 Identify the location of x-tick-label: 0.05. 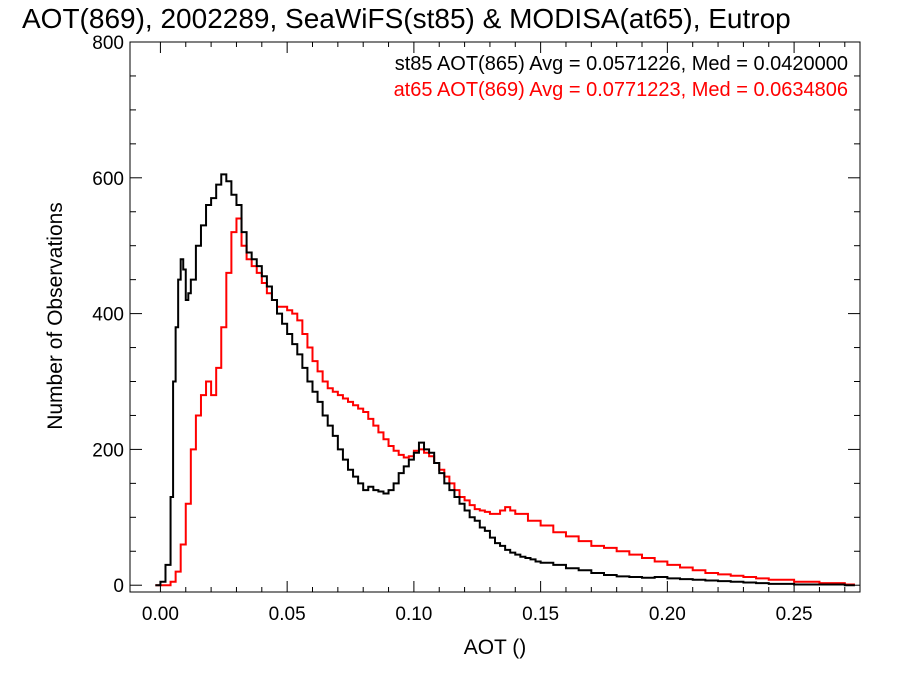
(287, 614).